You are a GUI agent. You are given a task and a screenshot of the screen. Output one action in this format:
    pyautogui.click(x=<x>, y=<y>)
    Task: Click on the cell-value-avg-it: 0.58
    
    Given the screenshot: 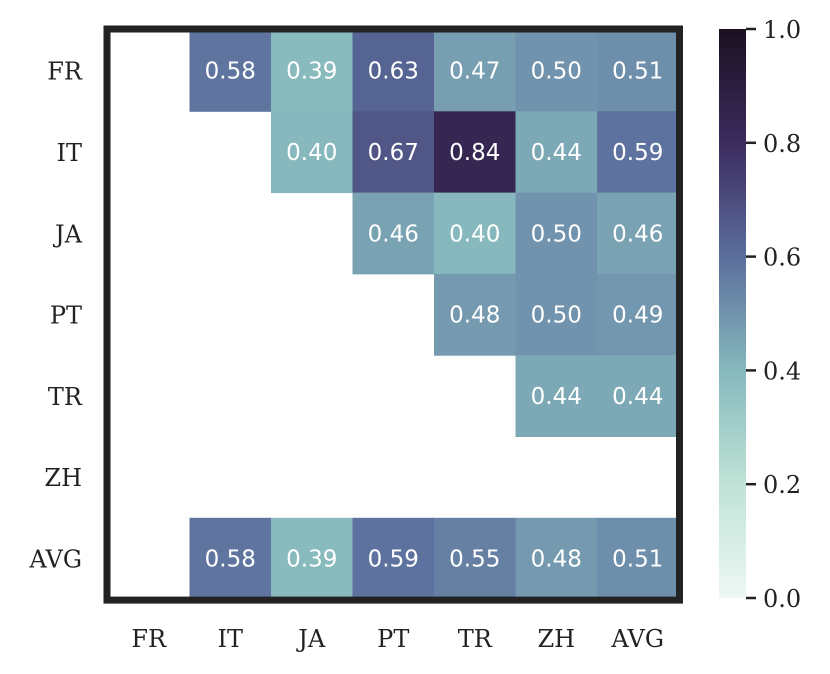 What is the action you would take?
    pyautogui.click(x=230, y=559)
    